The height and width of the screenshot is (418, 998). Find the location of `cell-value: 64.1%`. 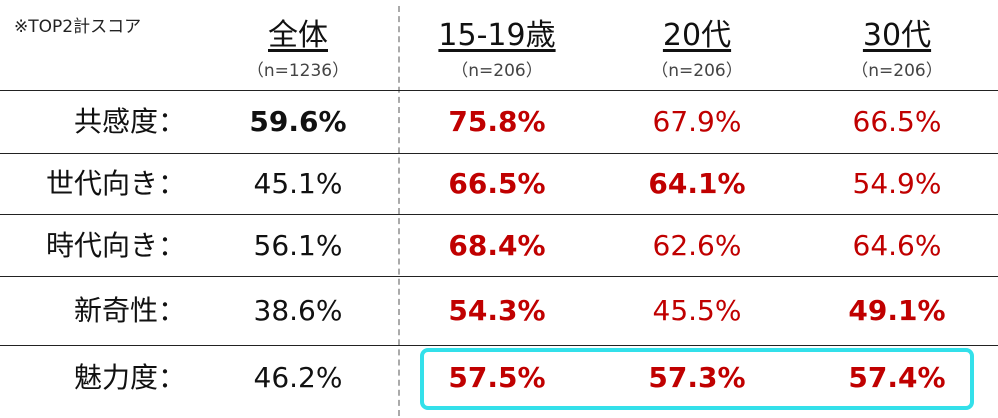

cell-value: 64.1% is located at coordinates (697, 183).